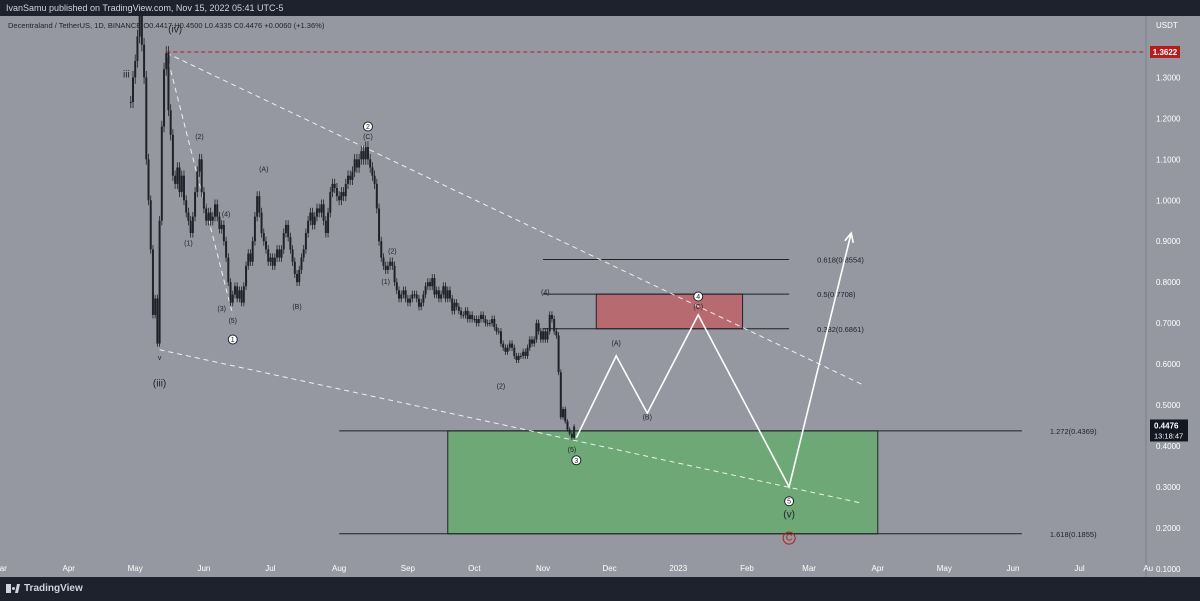  Describe the element at coordinates (135, 568) in the screenshot. I see `x-tick-label: May` at that location.